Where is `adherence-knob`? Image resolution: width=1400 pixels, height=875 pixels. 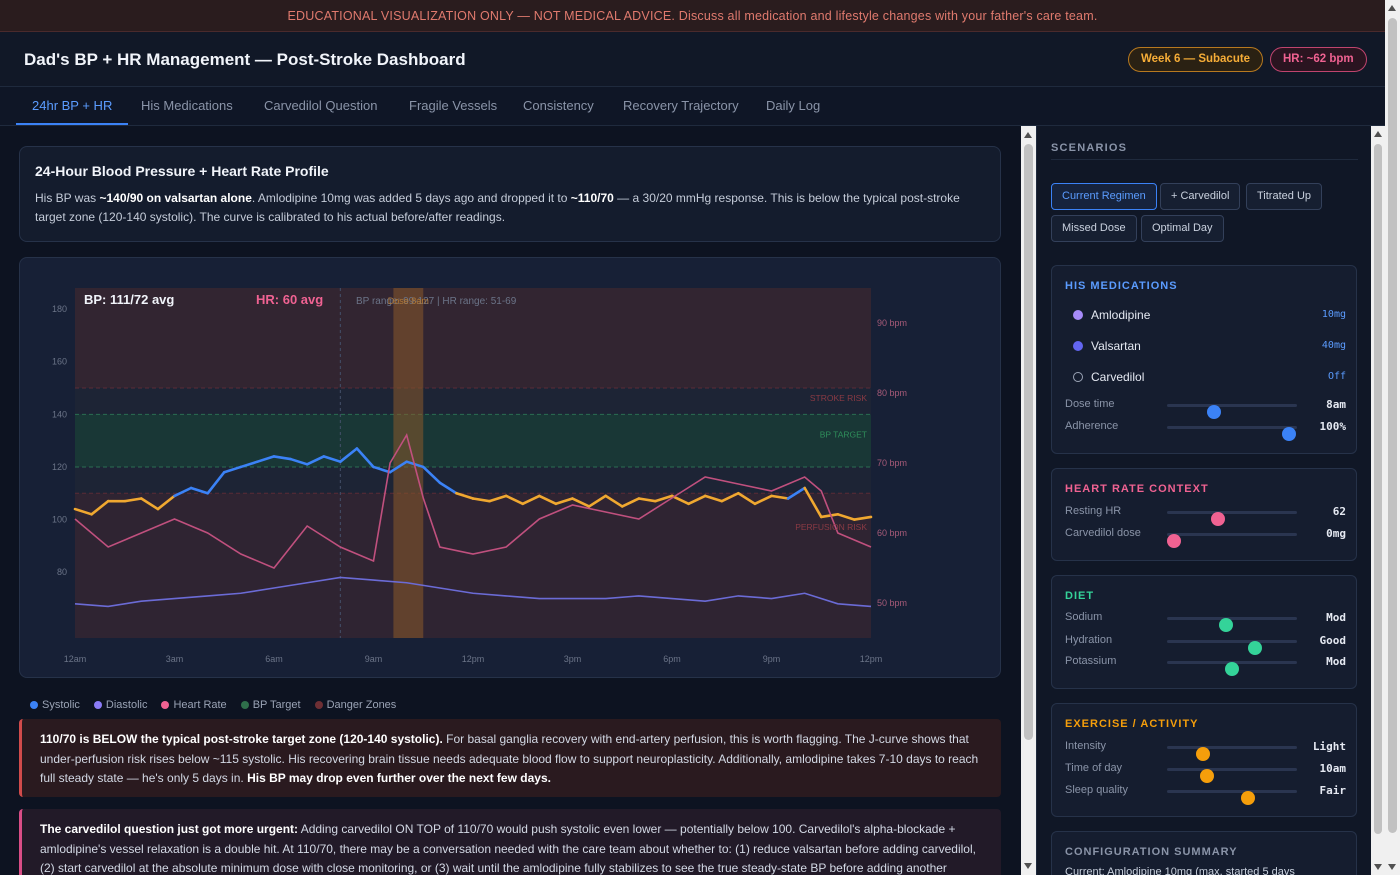 adherence-knob is located at coordinates (1289, 434).